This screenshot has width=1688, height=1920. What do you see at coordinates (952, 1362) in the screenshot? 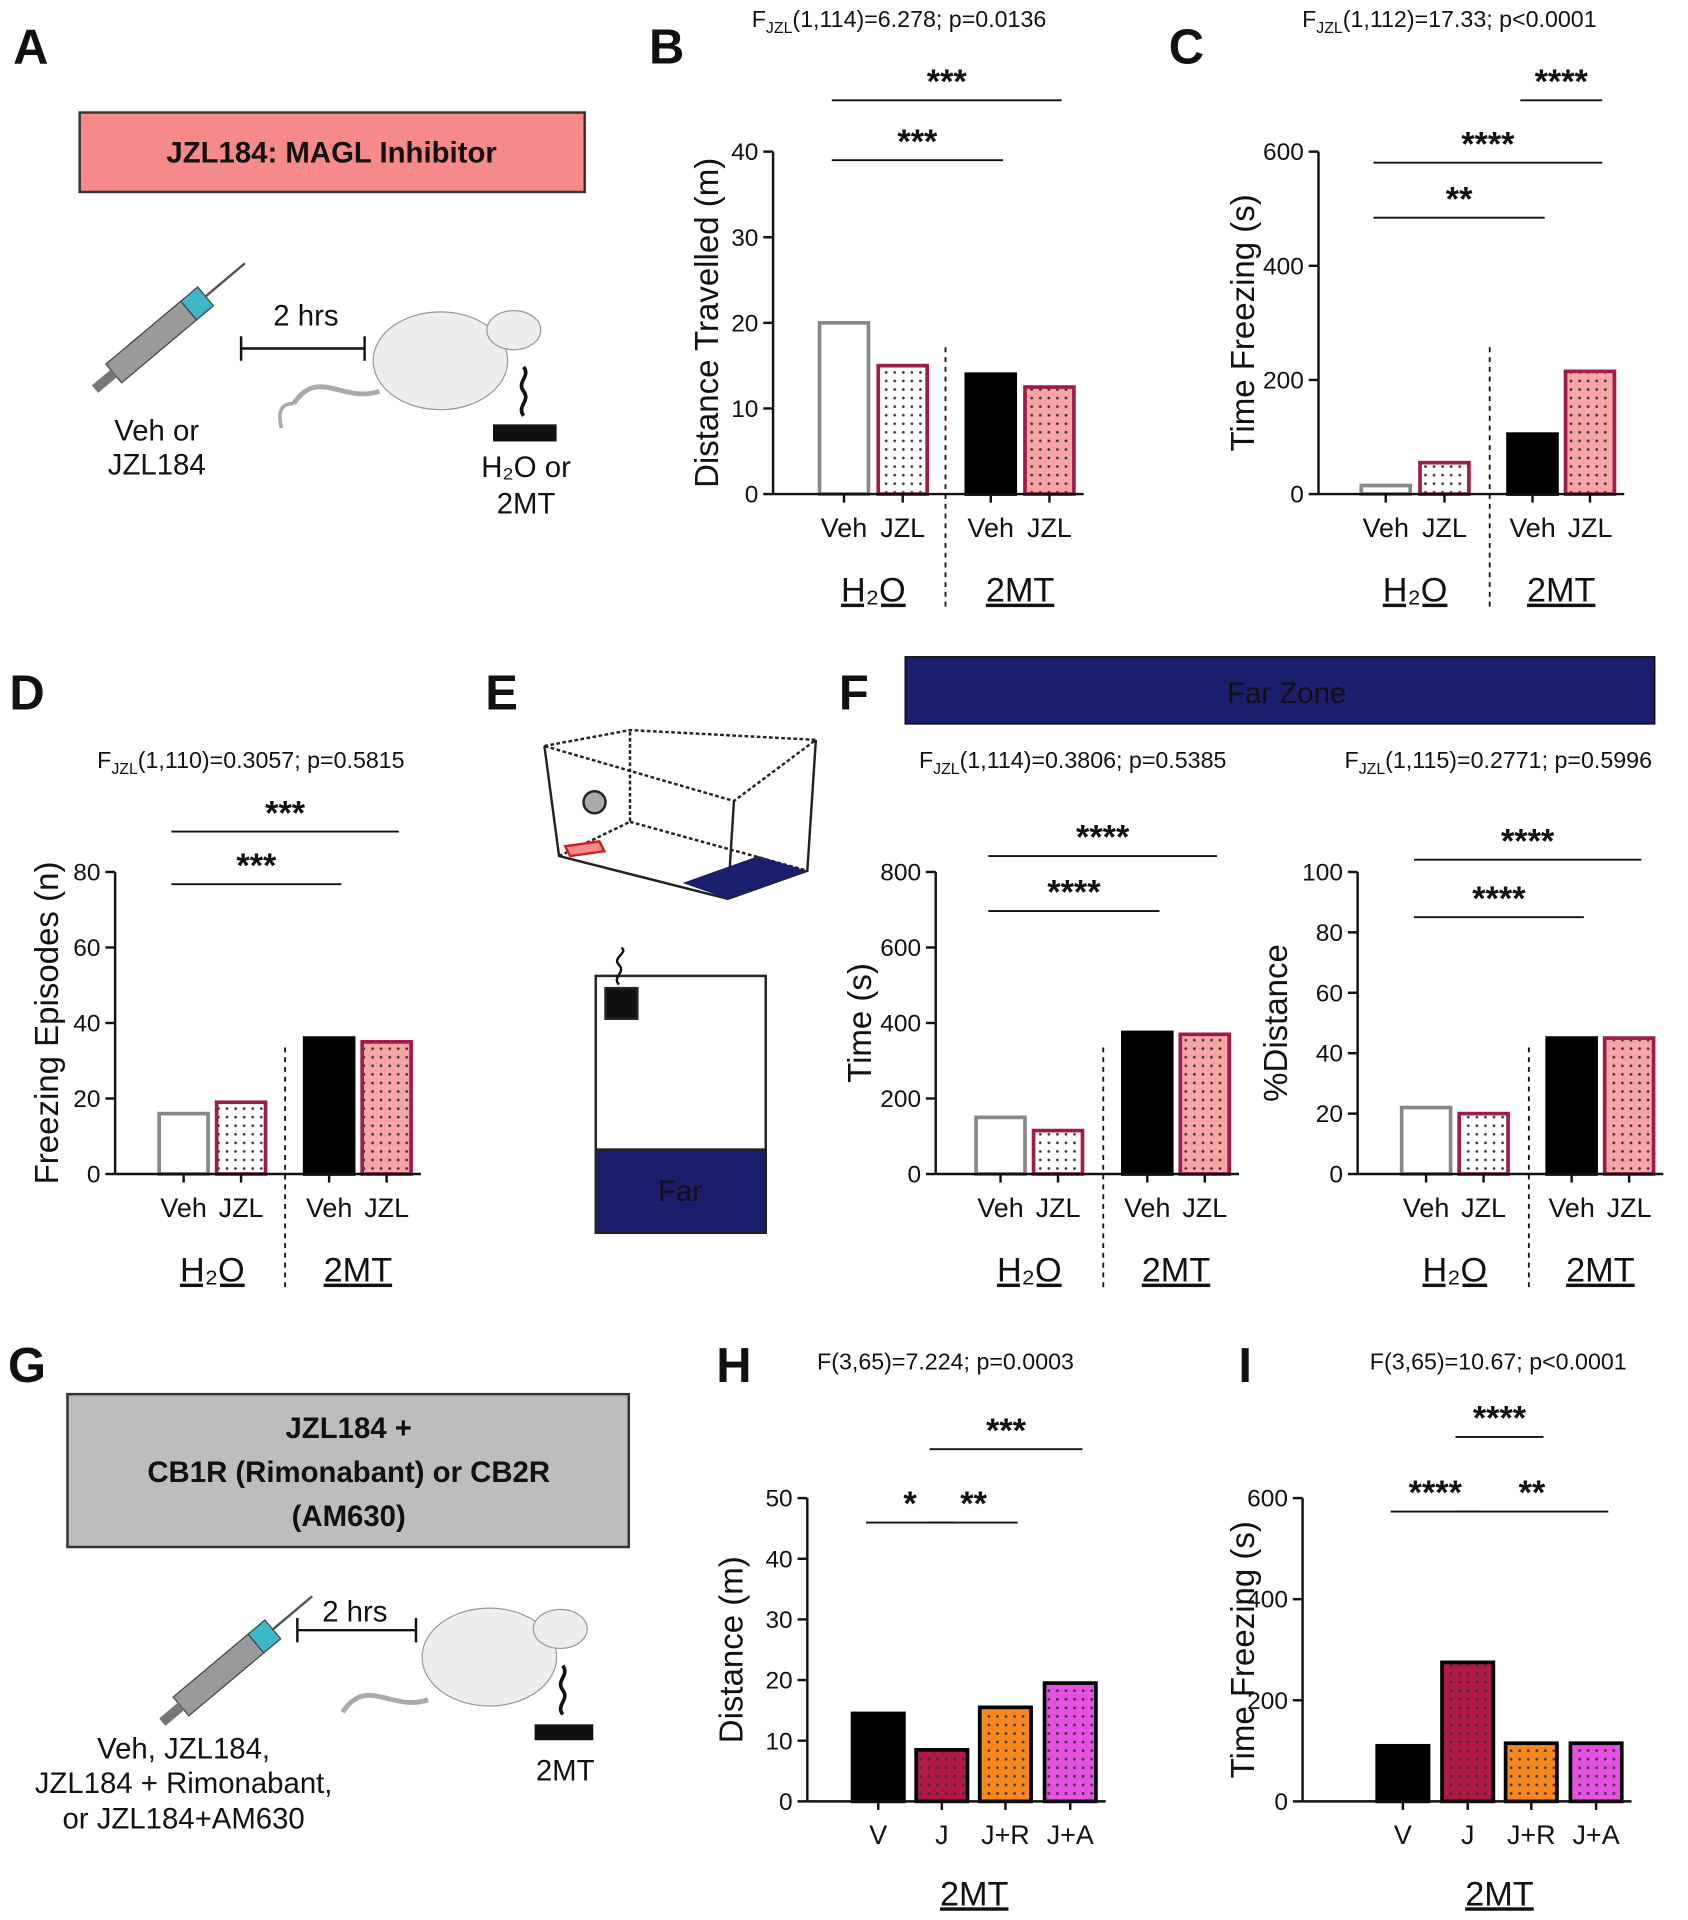
I see `stat-text: (3,65)=7.224; p=0.0003` at bounding box center [952, 1362].